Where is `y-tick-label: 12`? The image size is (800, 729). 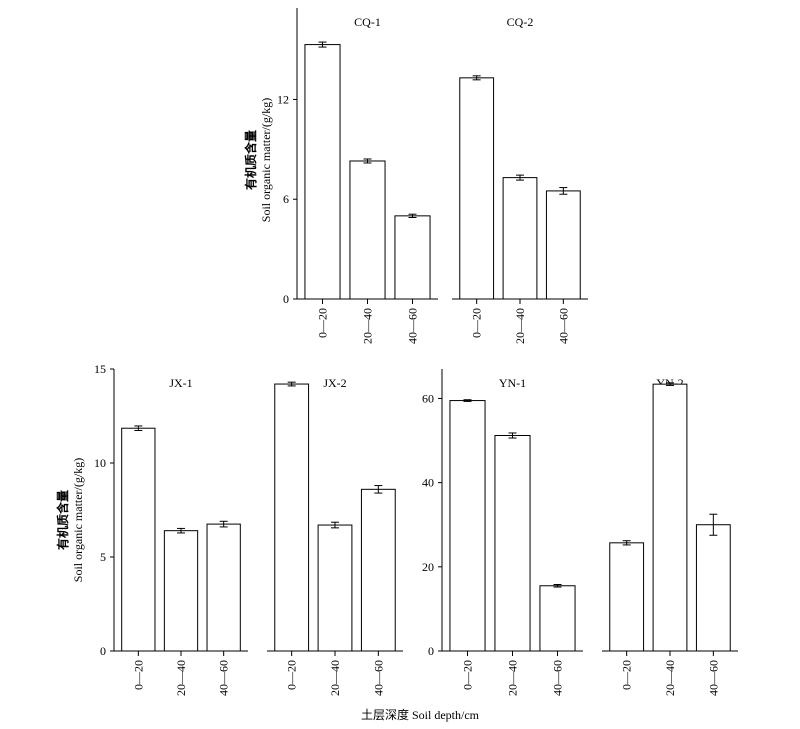
y-tick-label: 12 is located at coordinates (283, 99).